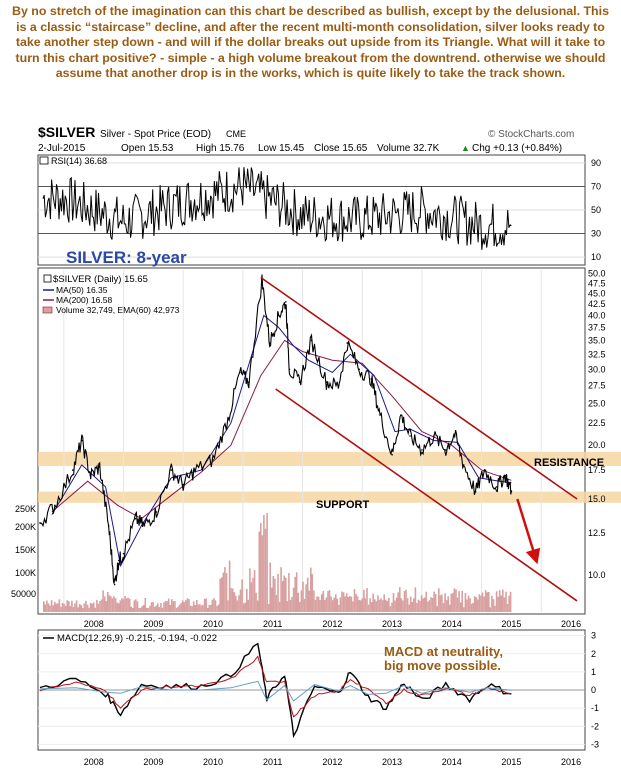 The width and height of the screenshot is (621, 775). What do you see at coordinates (465, 148) in the screenshot?
I see `header-arrow: ▲` at bounding box center [465, 148].